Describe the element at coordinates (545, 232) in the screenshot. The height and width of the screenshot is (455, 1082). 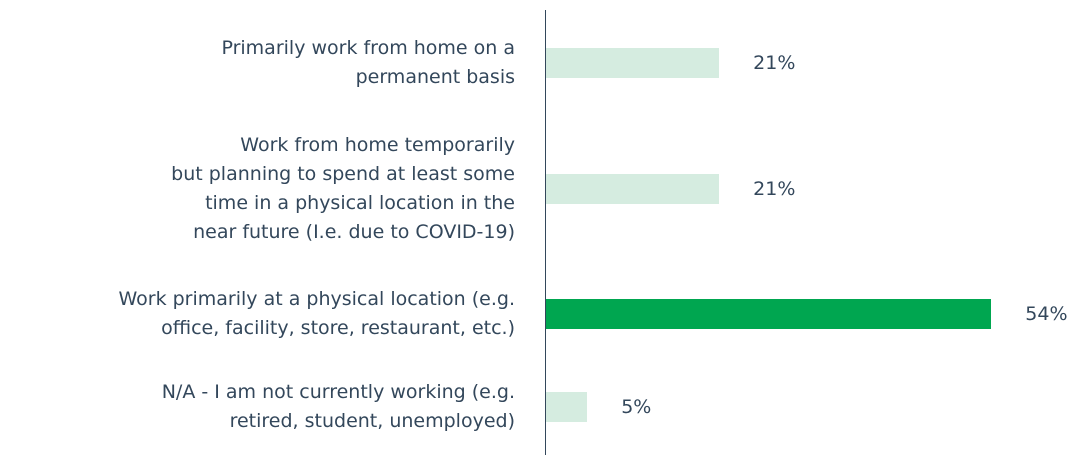
I see `axis-line` at that location.